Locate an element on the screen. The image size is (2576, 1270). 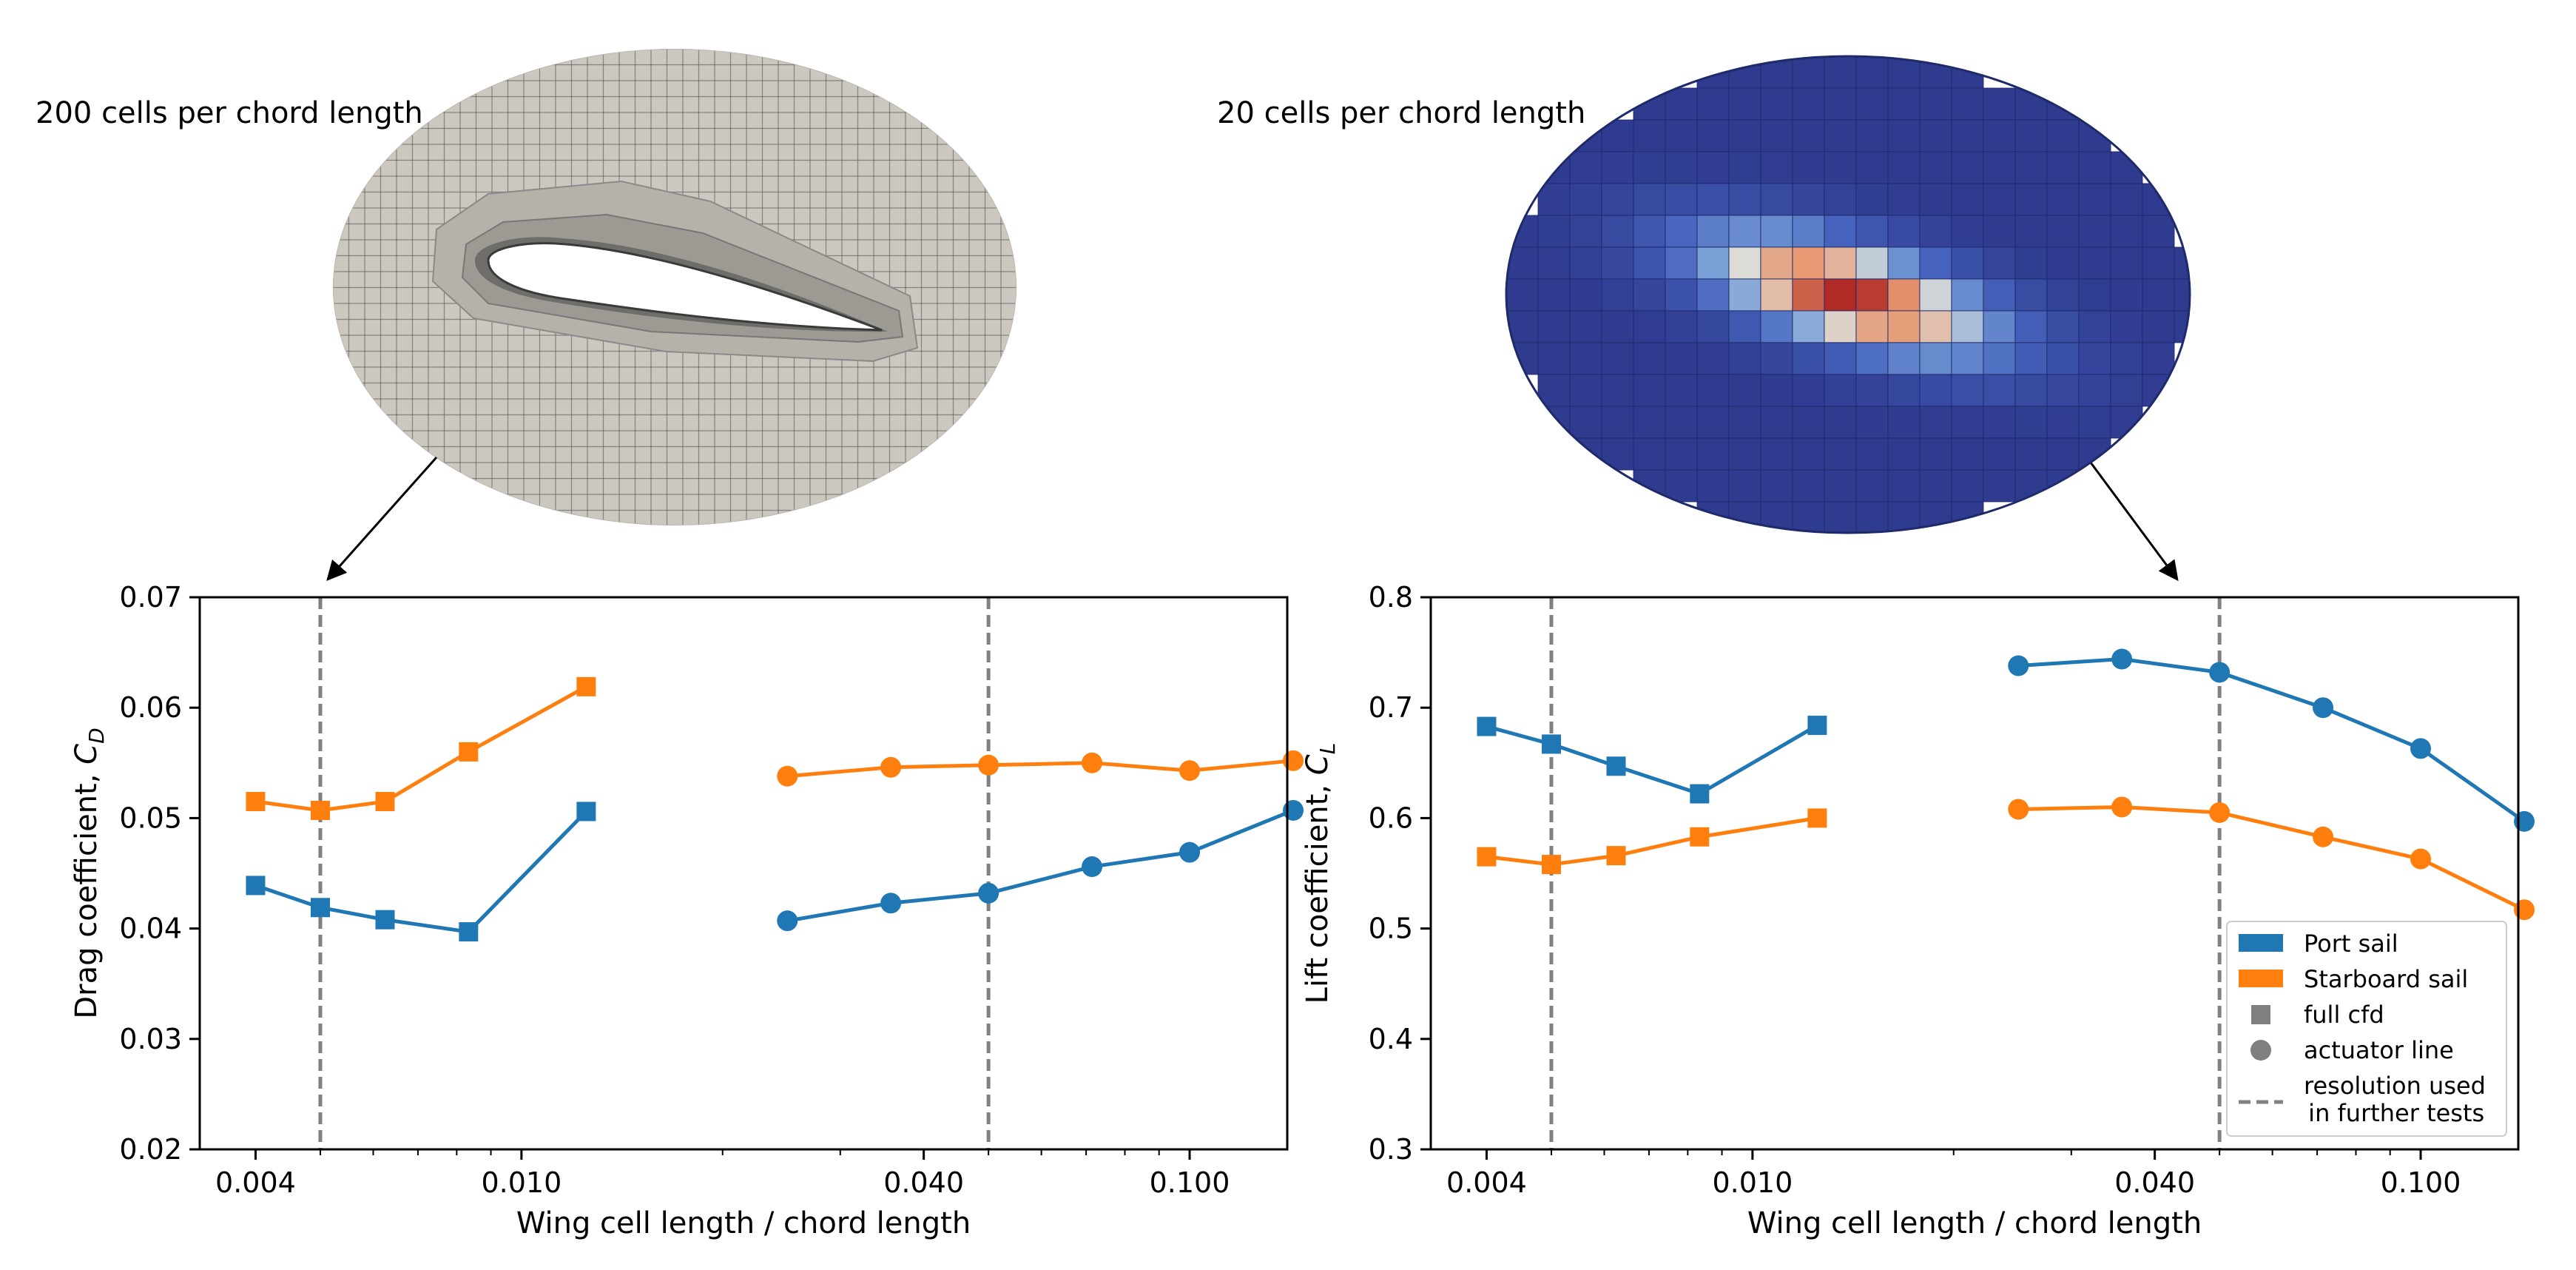
airfoil-shape is located at coordinates (685, 287).